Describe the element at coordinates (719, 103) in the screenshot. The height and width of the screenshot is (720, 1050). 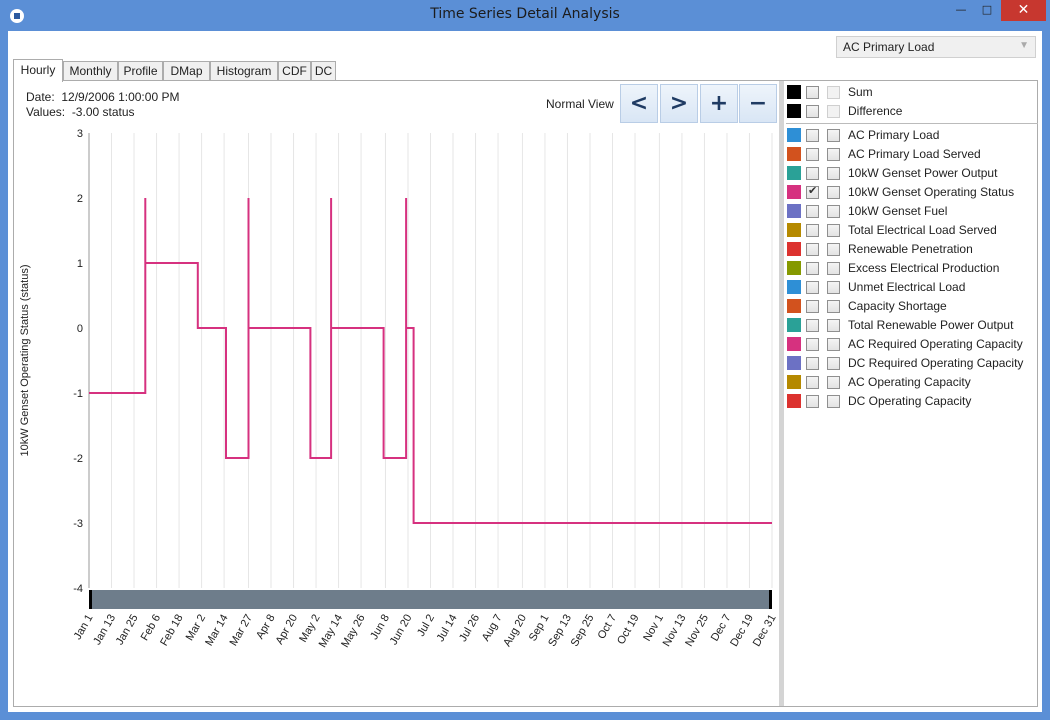
I see `zoom-in-button: +` at that location.